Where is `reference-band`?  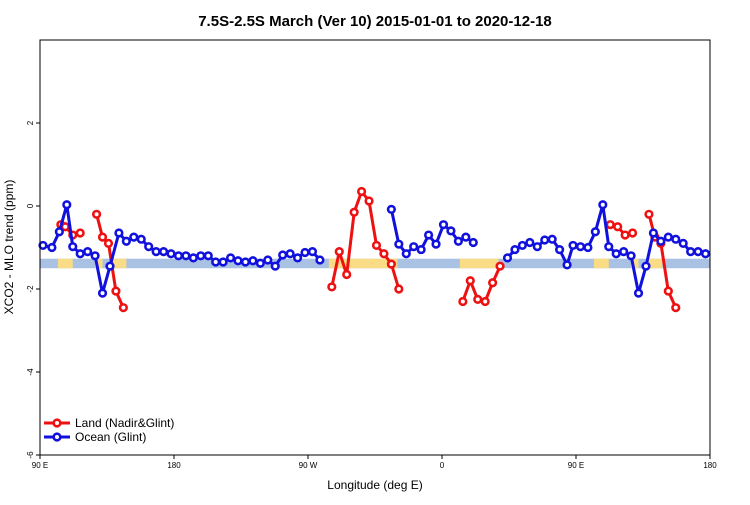
reference-band is located at coordinates (375, 263).